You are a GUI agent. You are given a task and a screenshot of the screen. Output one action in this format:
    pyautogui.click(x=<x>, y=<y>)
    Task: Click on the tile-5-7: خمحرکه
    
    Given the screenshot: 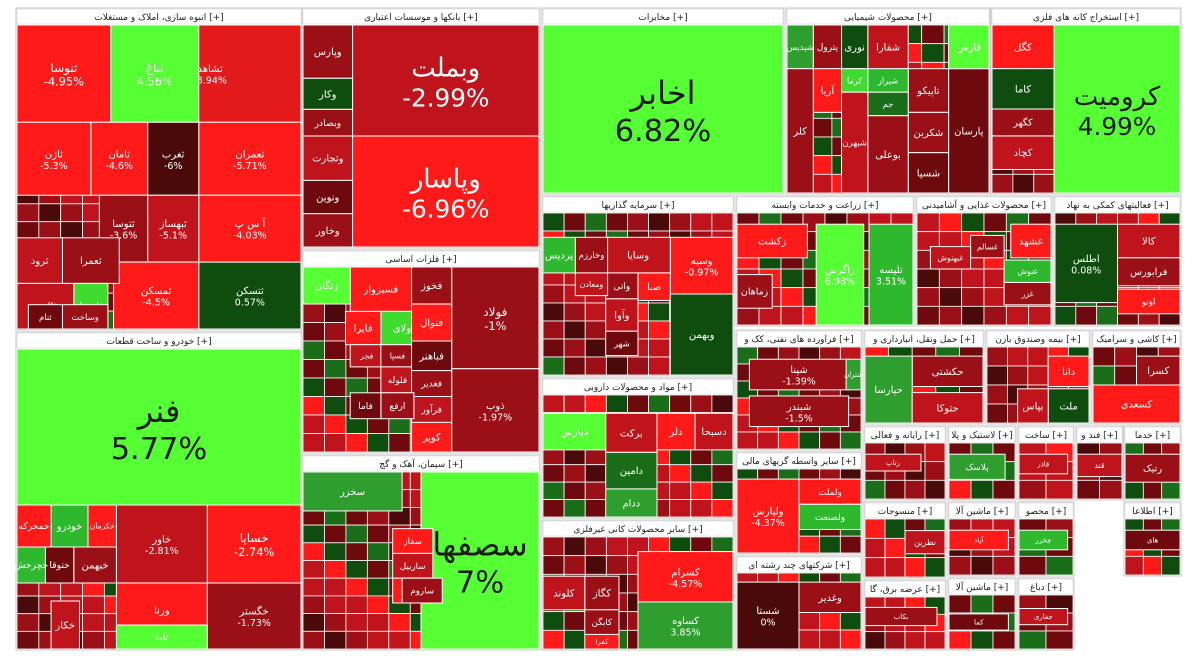 What is the action you would take?
    pyautogui.click(x=34, y=526)
    